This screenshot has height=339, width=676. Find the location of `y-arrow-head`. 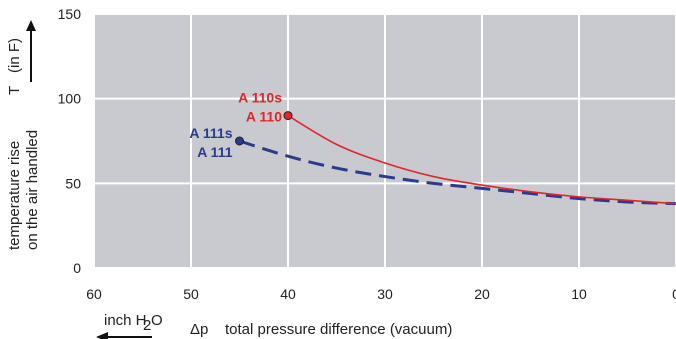

y-arrow-head is located at coordinates (31, 25).